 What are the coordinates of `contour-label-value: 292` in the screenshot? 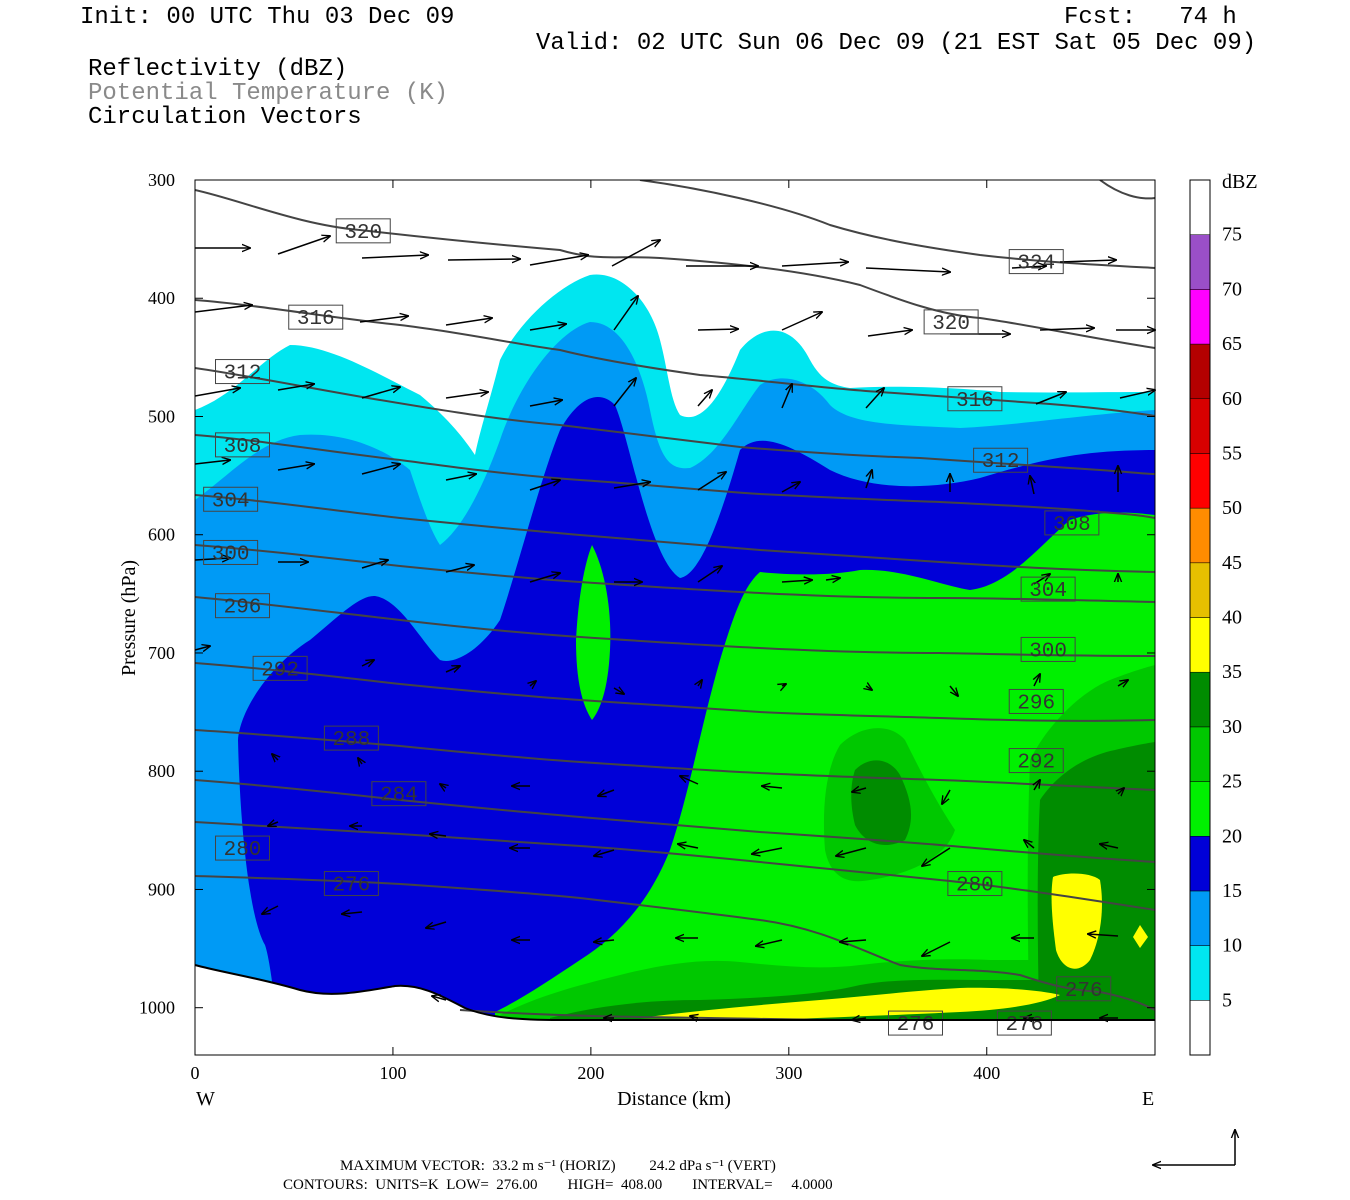 It's located at (1036, 763).